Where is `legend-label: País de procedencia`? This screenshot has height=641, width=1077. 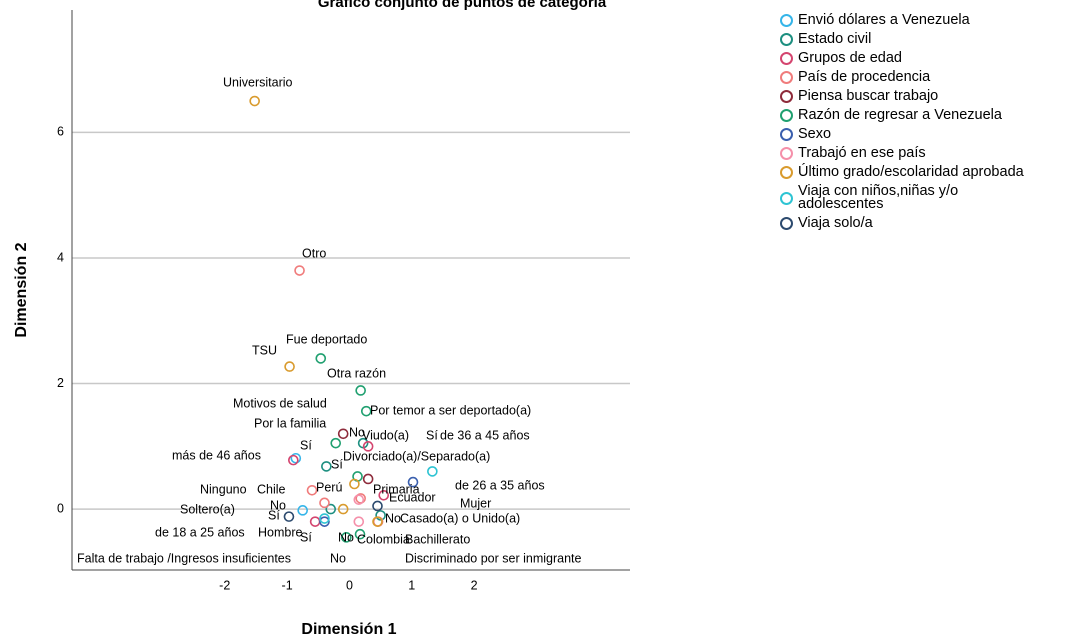 legend-label: País de procedencia is located at coordinates (864, 77).